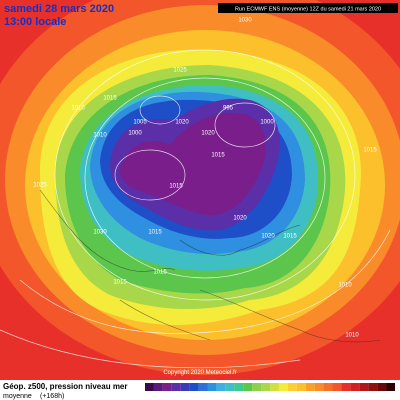 Image resolution: width=400 pixels, height=400 pixels. What do you see at coordinates (199, 373) in the screenshot?
I see `copyright: Copyright 2020 Meteociel.fr` at bounding box center [199, 373].